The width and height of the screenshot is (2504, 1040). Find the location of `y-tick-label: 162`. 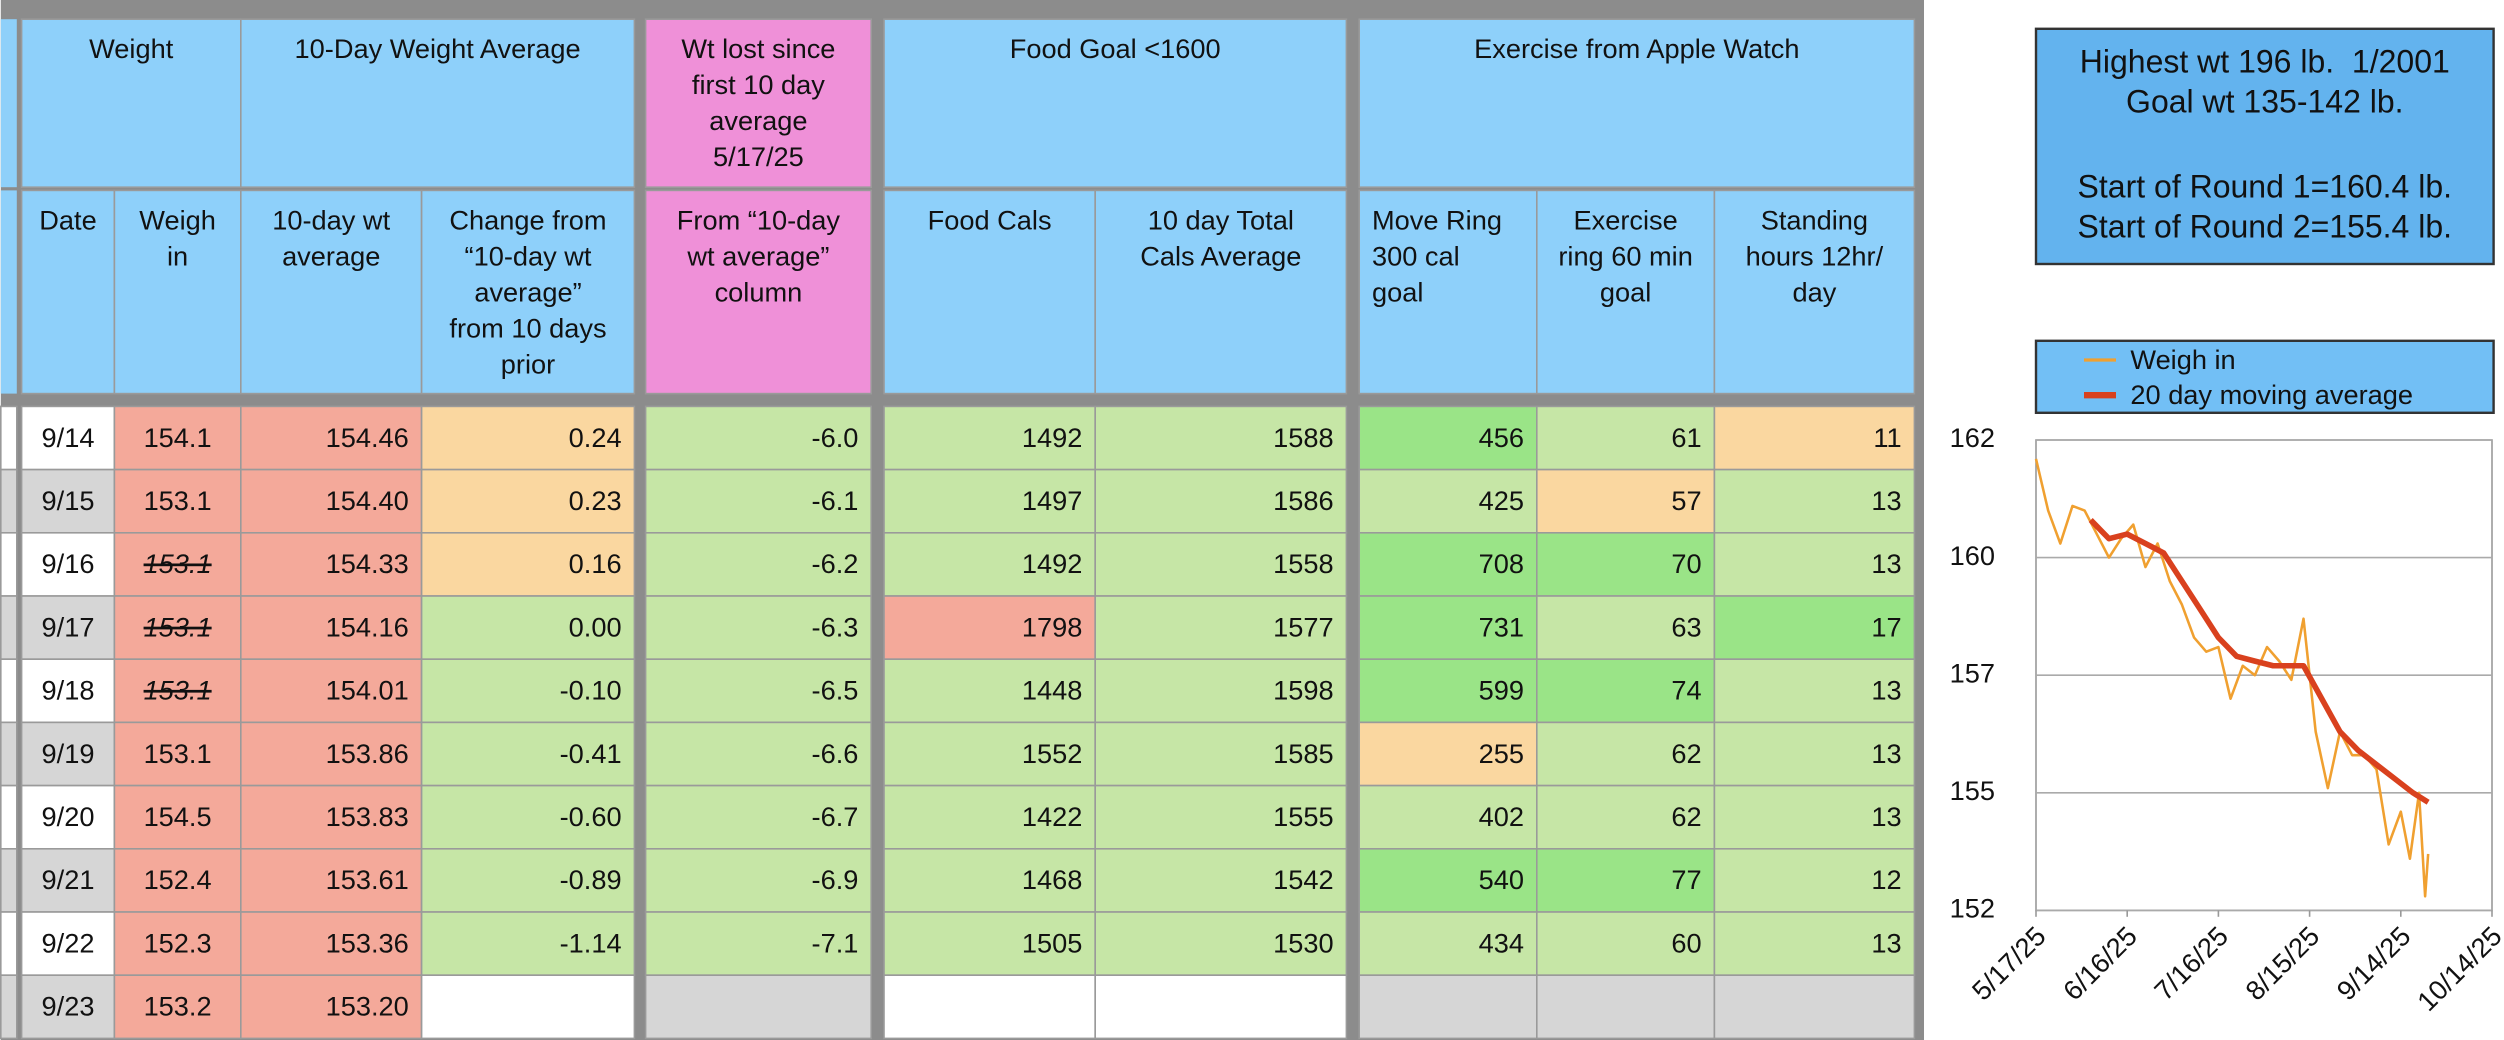

y-tick-label: 162 is located at coordinates (1972, 437).